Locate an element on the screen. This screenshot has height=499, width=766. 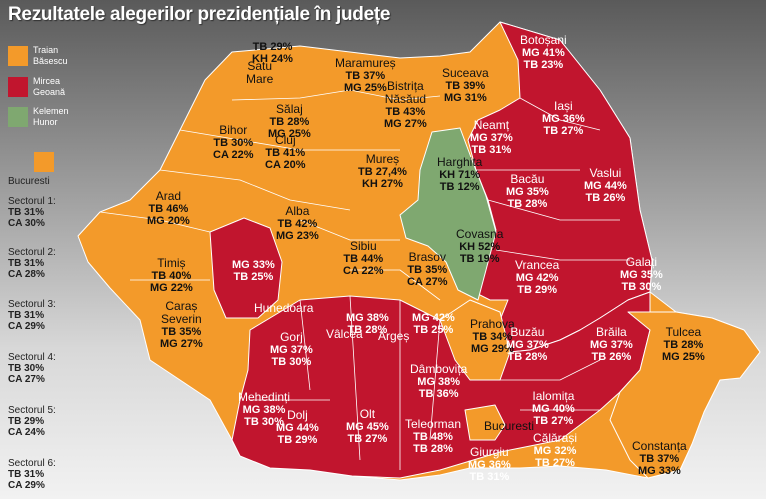
county-label: Botoșani MG 41% TB 23% is located at coordinates (543, 52).